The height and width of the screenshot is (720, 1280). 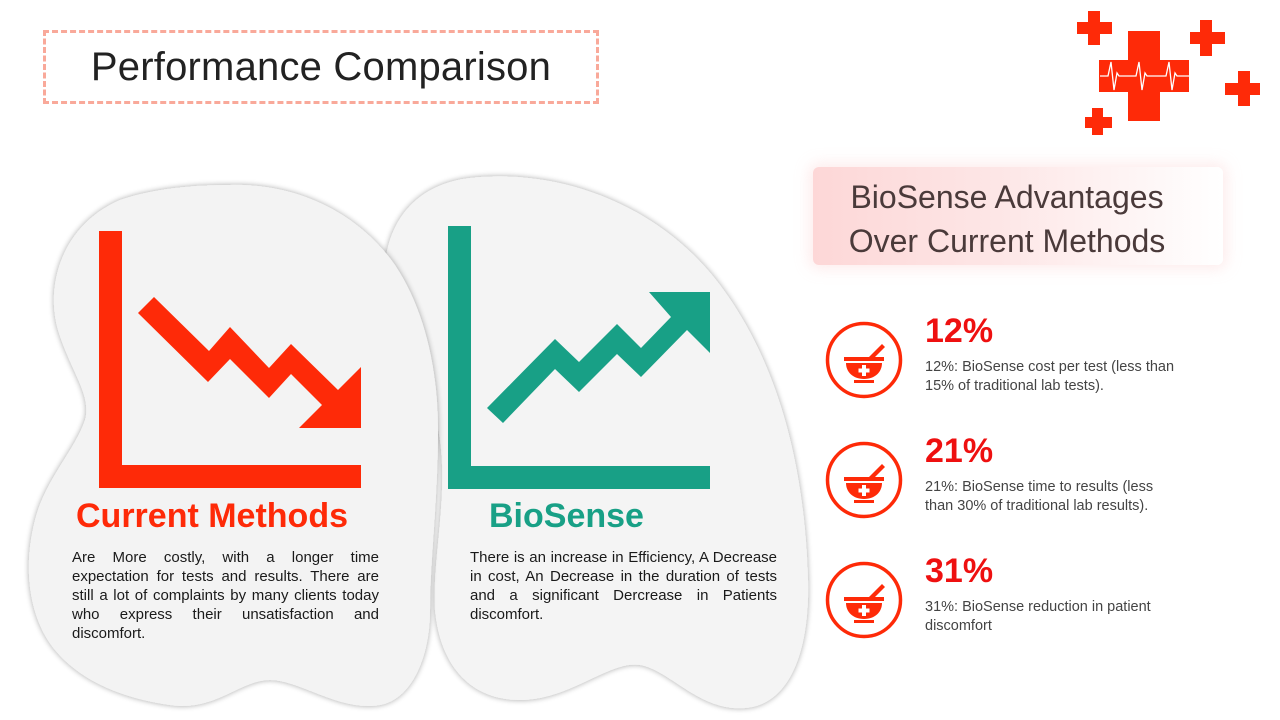 What do you see at coordinates (566, 516) in the screenshot?
I see `biosense-title: BioSense` at bounding box center [566, 516].